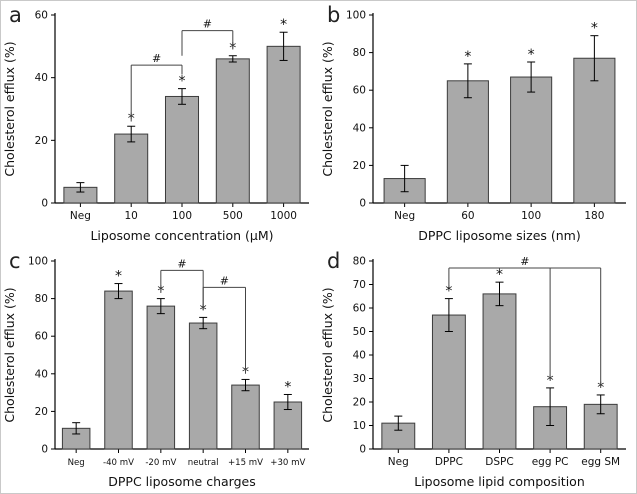 This screenshot has width=637, height=494. What do you see at coordinates (600, 462) in the screenshot?
I see `x-tick-label: egg SM` at bounding box center [600, 462].